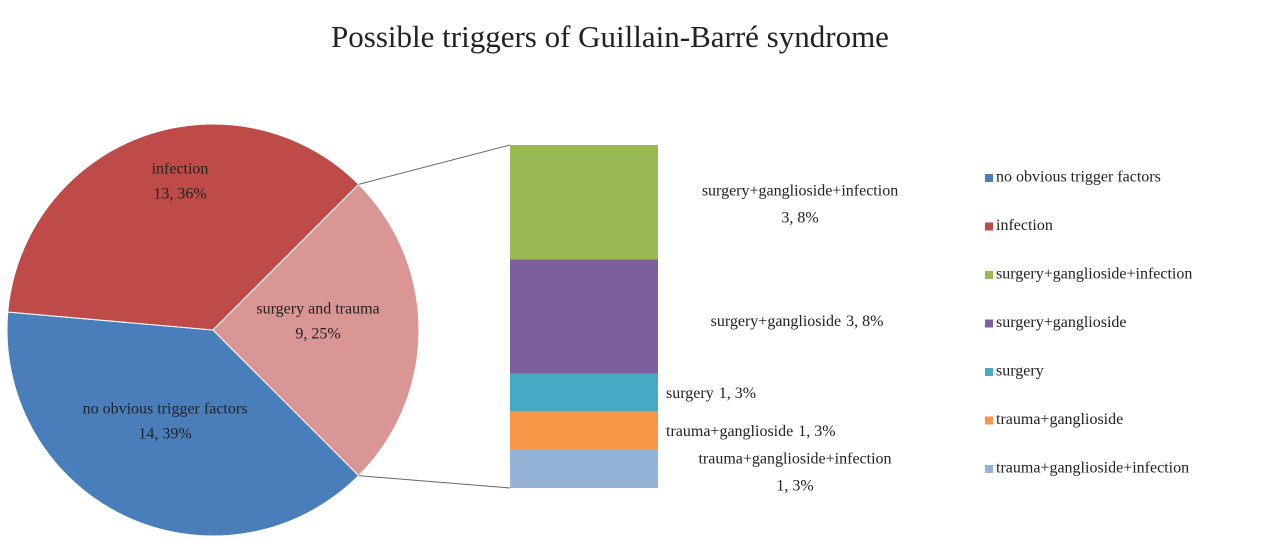 The width and height of the screenshot is (1267, 539). What do you see at coordinates (317, 309) in the screenshot?
I see `slice-label: surgery and trauma` at bounding box center [317, 309].